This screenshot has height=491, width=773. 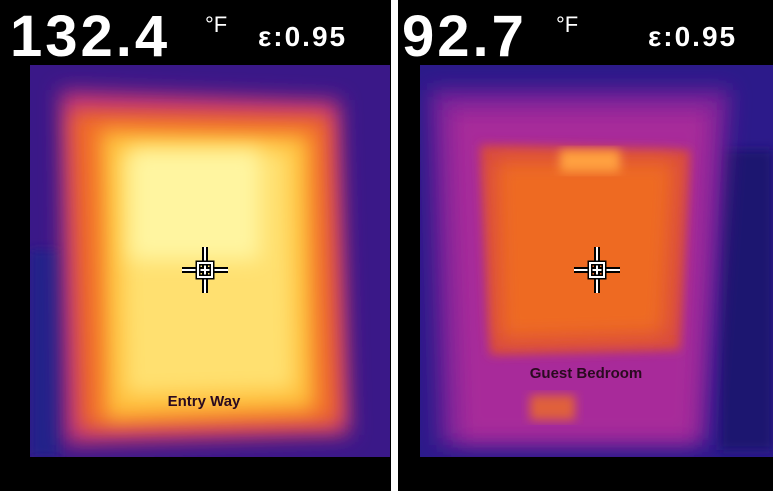 What do you see at coordinates (204, 401) in the screenshot?
I see `location-label: Entry Way` at bounding box center [204, 401].